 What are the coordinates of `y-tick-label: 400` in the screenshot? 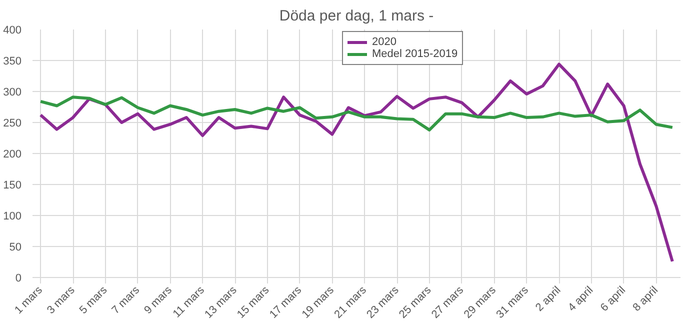 It's located at (12, 30).